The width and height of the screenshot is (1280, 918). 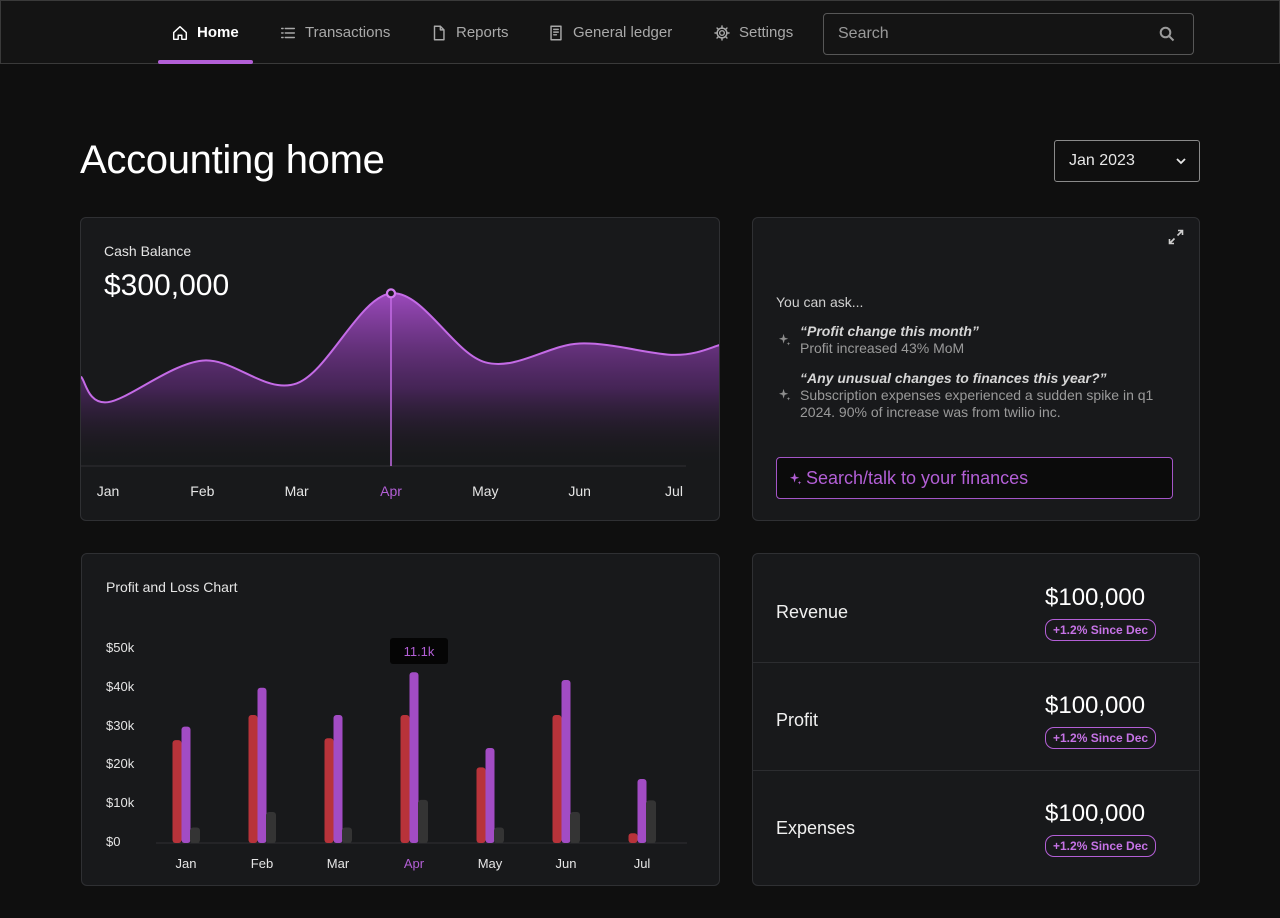 What do you see at coordinates (180, 32) in the screenshot?
I see `home-icon` at bounding box center [180, 32].